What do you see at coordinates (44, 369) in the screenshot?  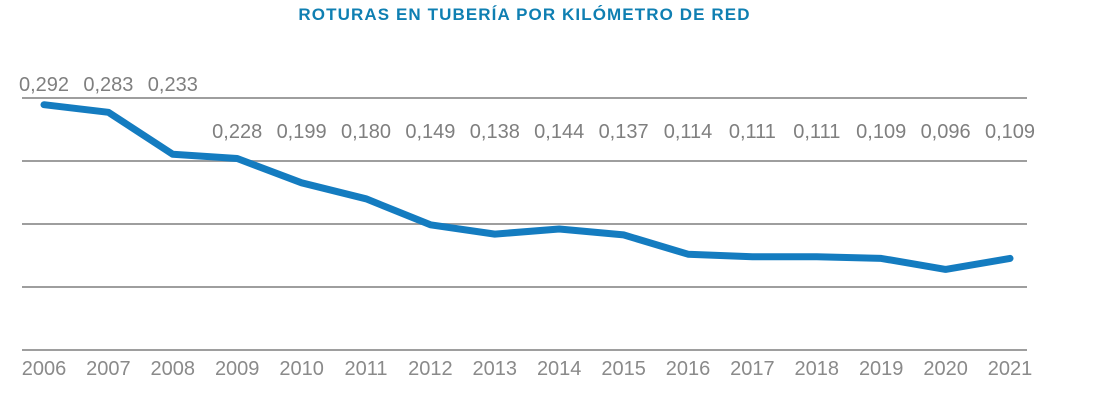 I see `x-axis-label: 2006` at bounding box center [44, 369].